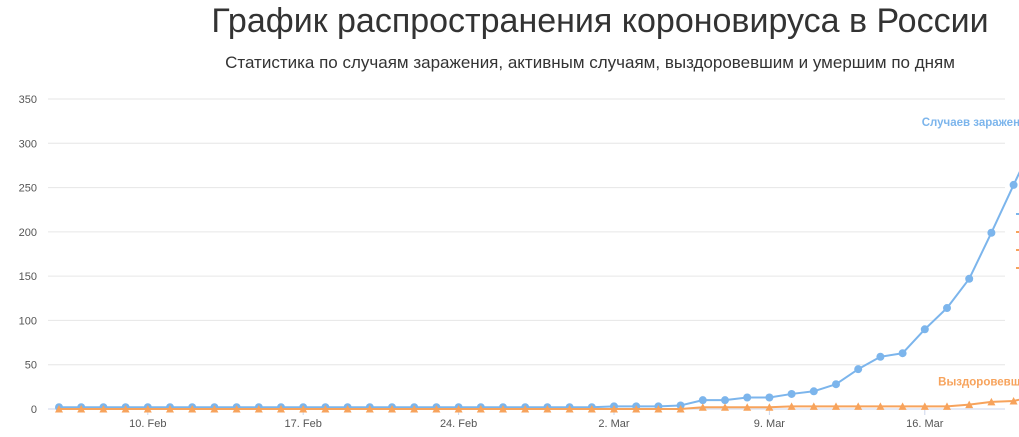 The height and width of the screenshot is (437, 1019). Describe the element at coordinates (978, 383) in the screenshot. I see `series-name-label: Выздоровевших` at that location.